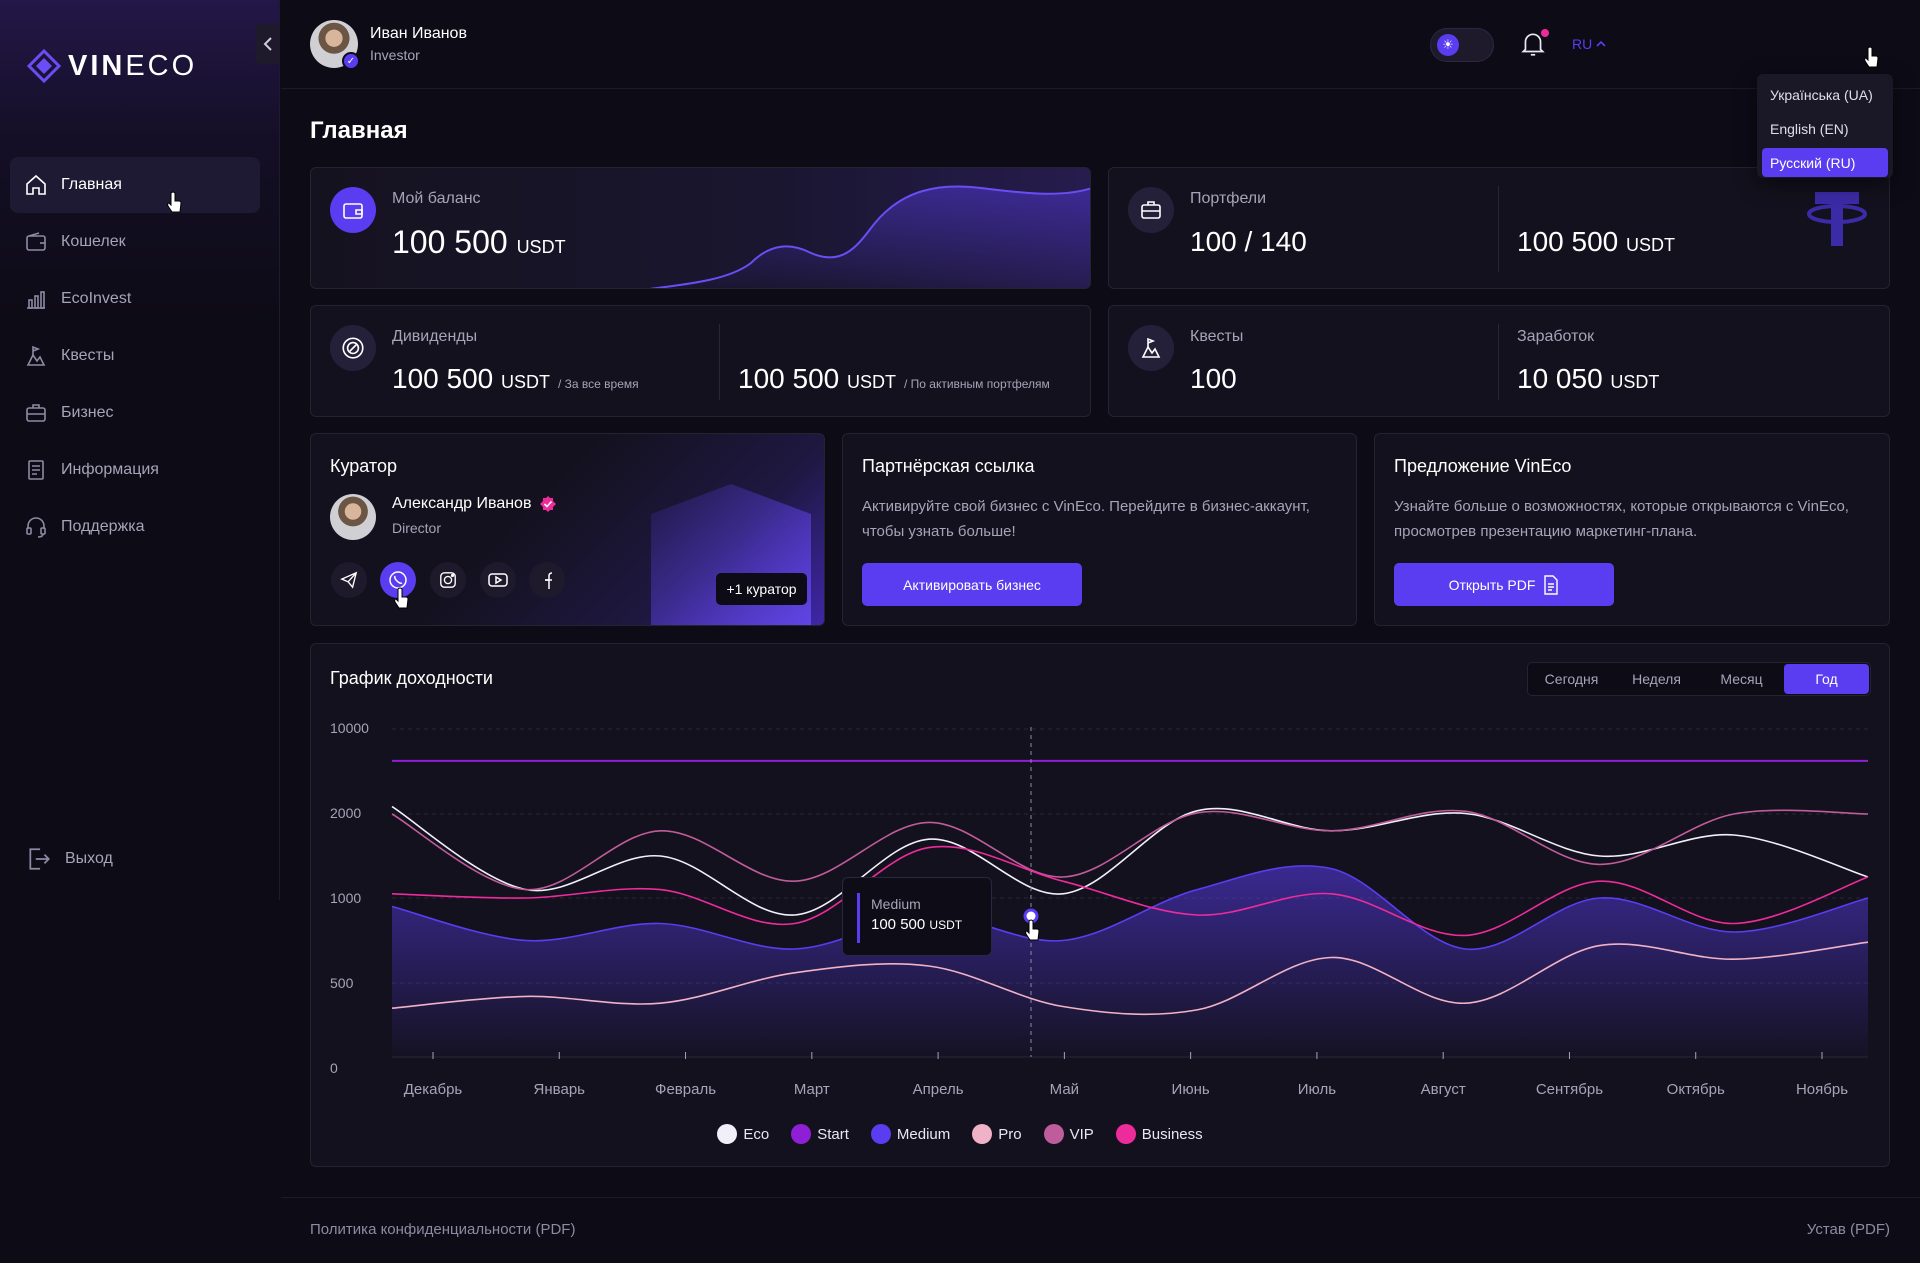 This screenshot has width=1920, height=1263. I want to click on sidebar-item-information: Информация, so click(135, 470).